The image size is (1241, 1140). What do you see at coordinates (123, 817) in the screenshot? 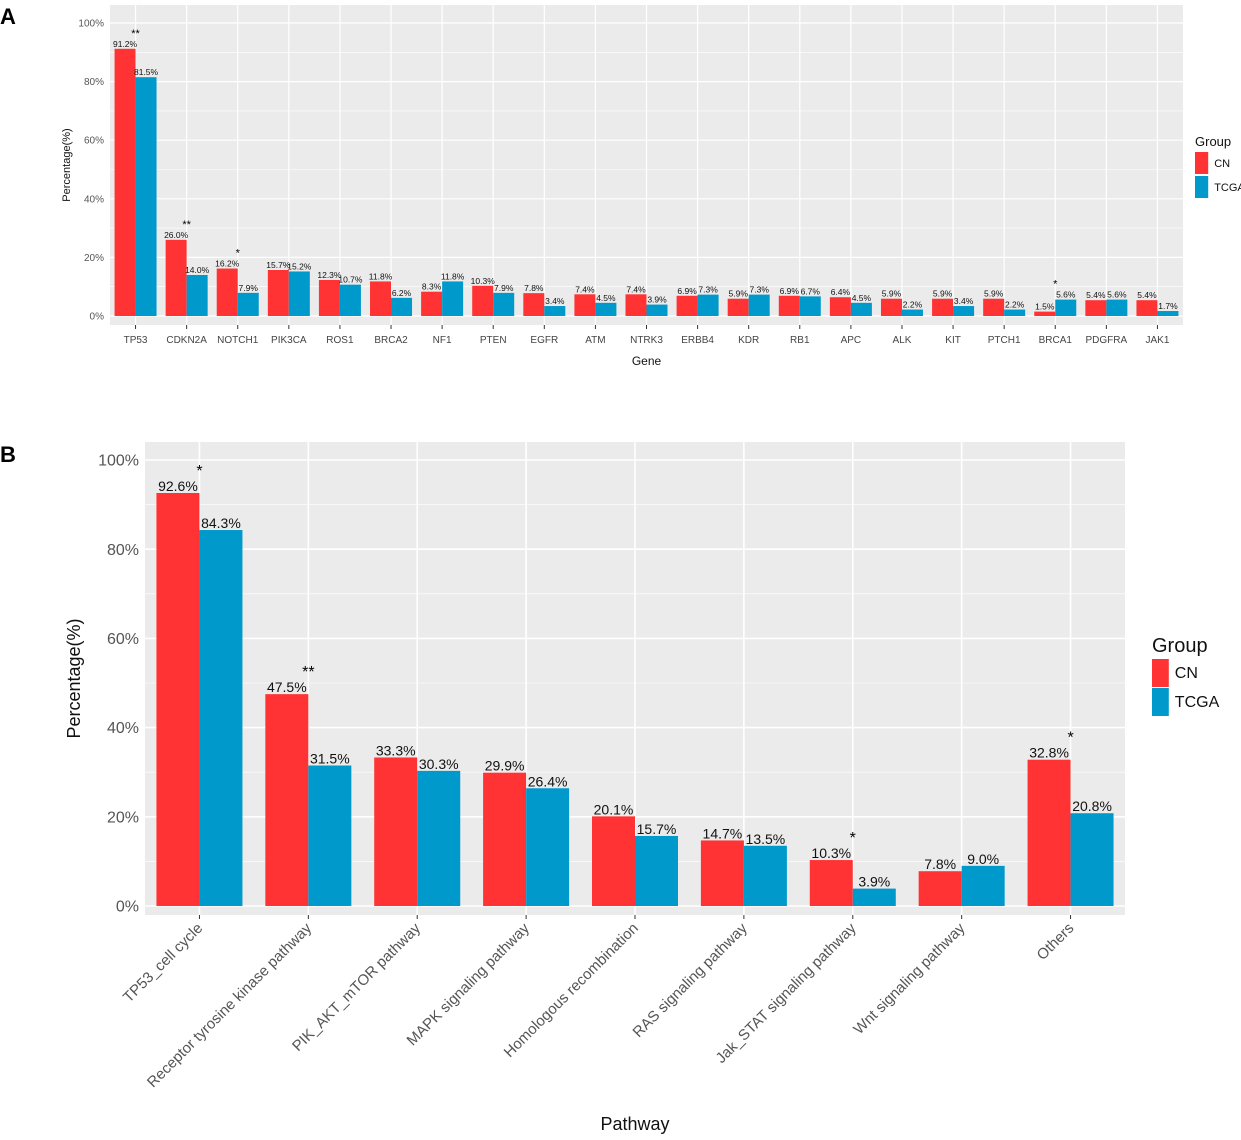
I see `y-tick-label: 20%` at bounding box center [123, 817].